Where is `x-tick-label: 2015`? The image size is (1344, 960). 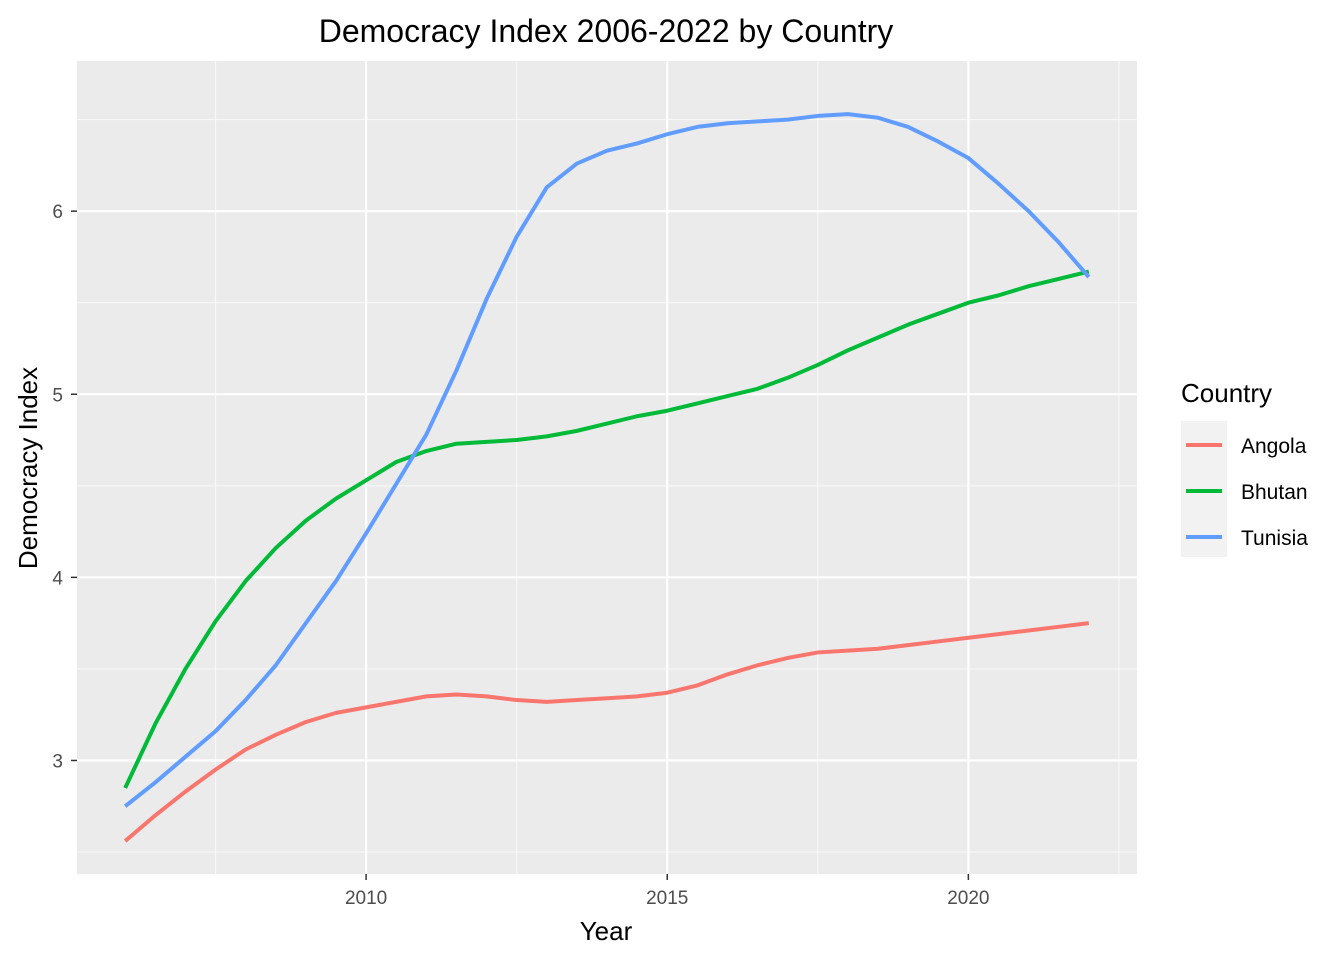 x-tick-label: 2015 is located at coordinates (667, 898).